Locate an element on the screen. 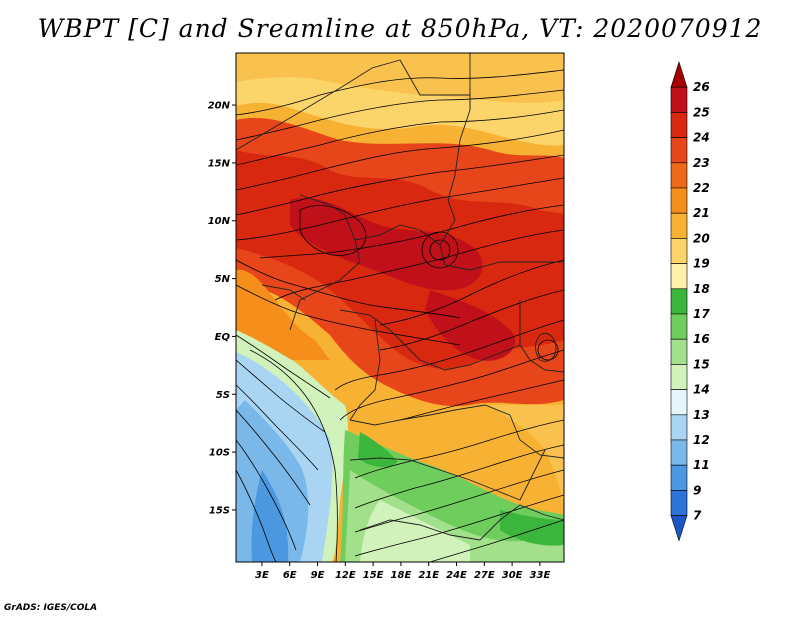  lat-tick-label: 15S is located at coordinates (219, 510).